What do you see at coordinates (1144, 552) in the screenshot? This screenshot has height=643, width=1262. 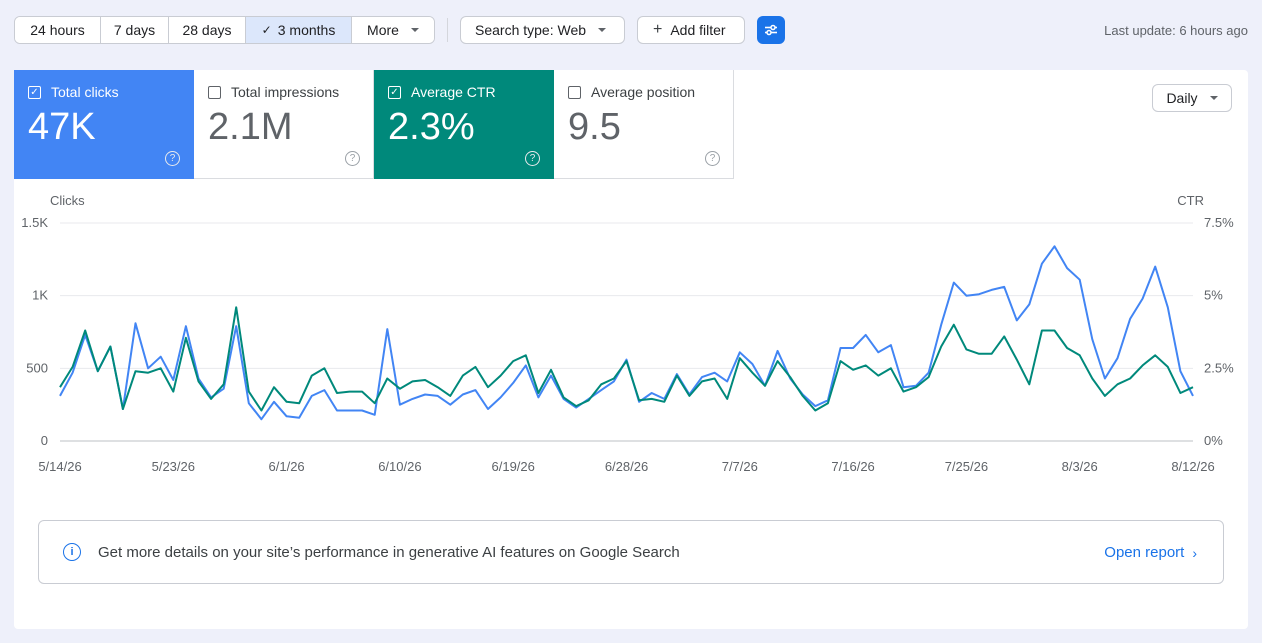 I see `open-report-label: Open report` at bounding box center [1144, 552].